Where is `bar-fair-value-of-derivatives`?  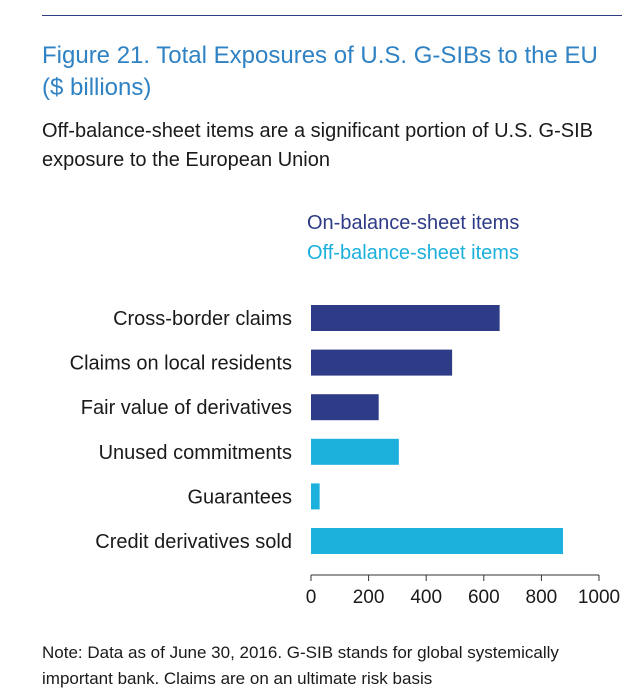
bar-fair-value-of-derivatives is located at coordinates (345, 407).